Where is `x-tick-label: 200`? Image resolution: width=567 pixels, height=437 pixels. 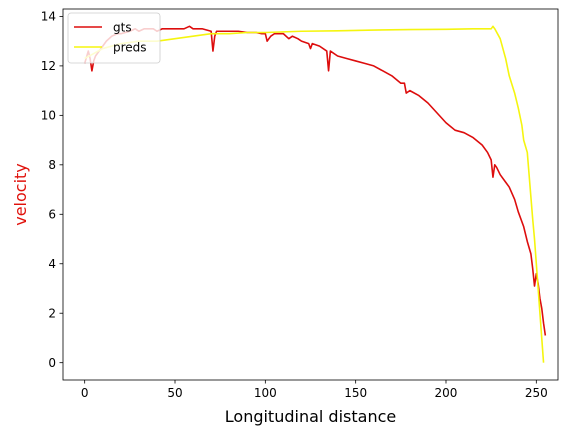 x-tick-label: 200 is located at coordinates (446, 393).